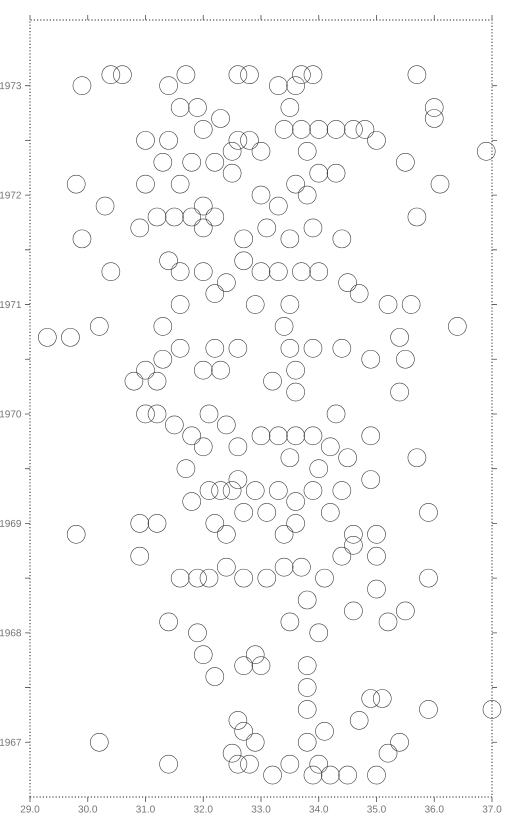  What do you see at coordinates (88, 809) in the screenshot?
I see `x-tick-label: 30.0` at bounding box center [88, 809].